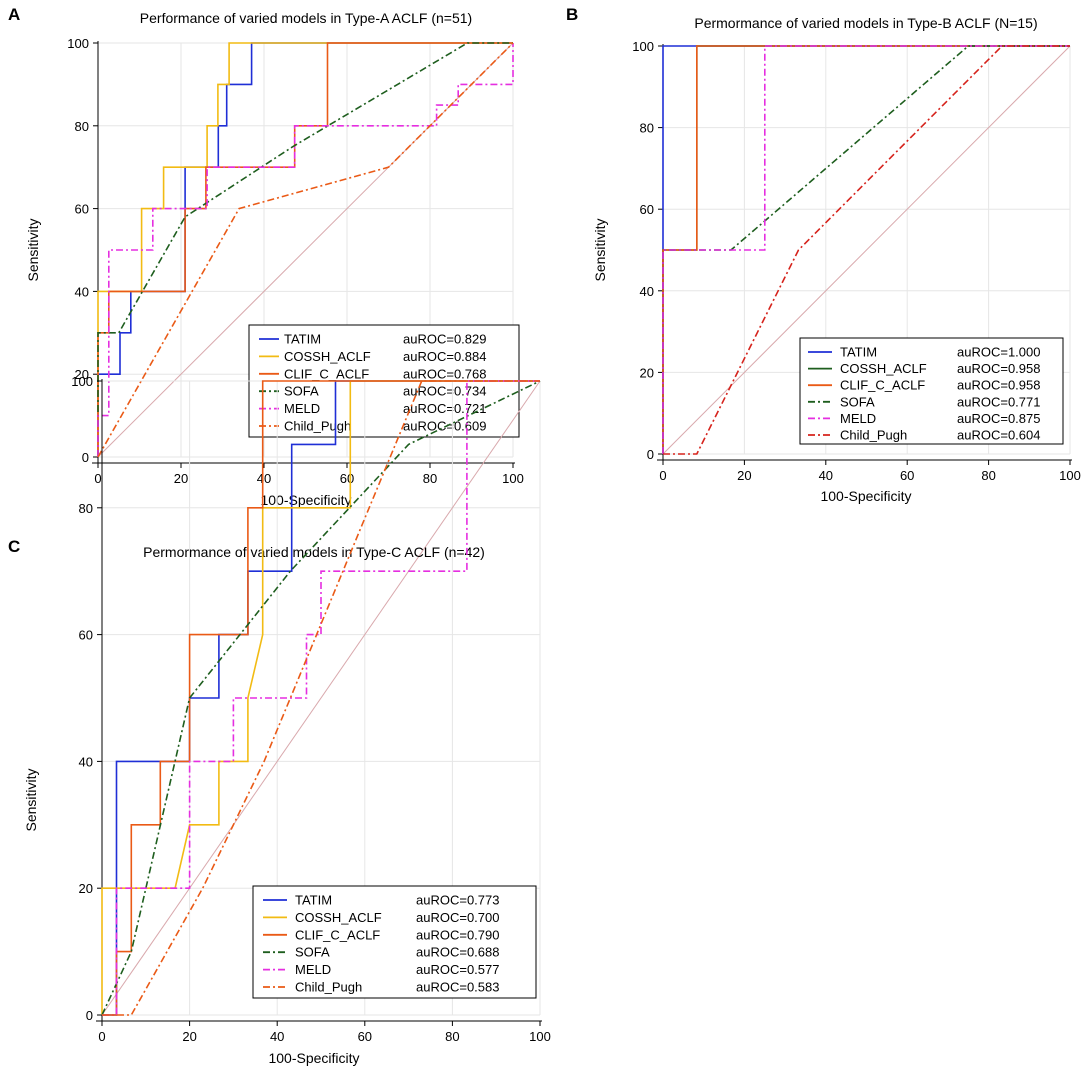 This screenshot has height=1071, width=1084. I want to click on legend-auc: auROC=0.829, so click(444, 339).